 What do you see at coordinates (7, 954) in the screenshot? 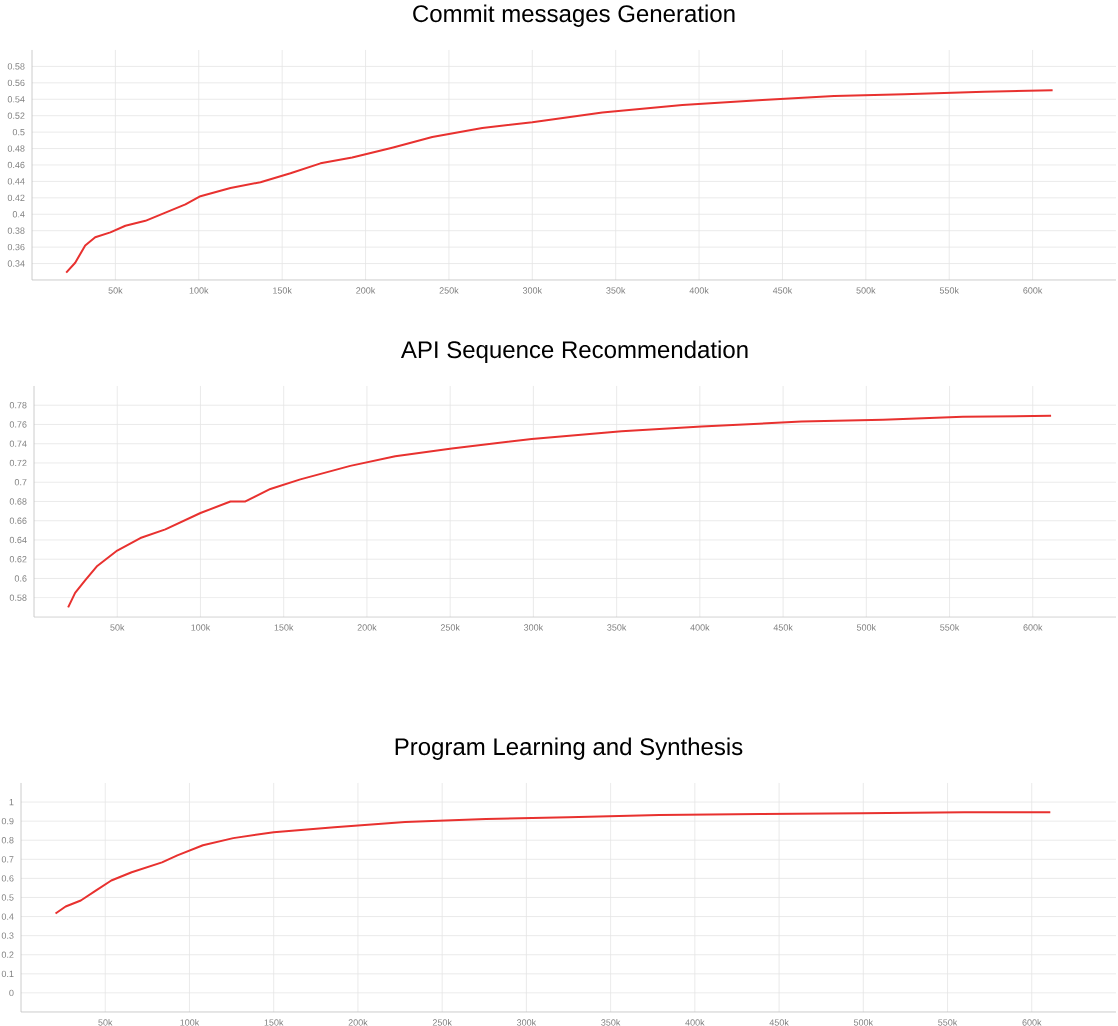
I see `y-tick-label: 0.2` at bounding box center [7, 954].